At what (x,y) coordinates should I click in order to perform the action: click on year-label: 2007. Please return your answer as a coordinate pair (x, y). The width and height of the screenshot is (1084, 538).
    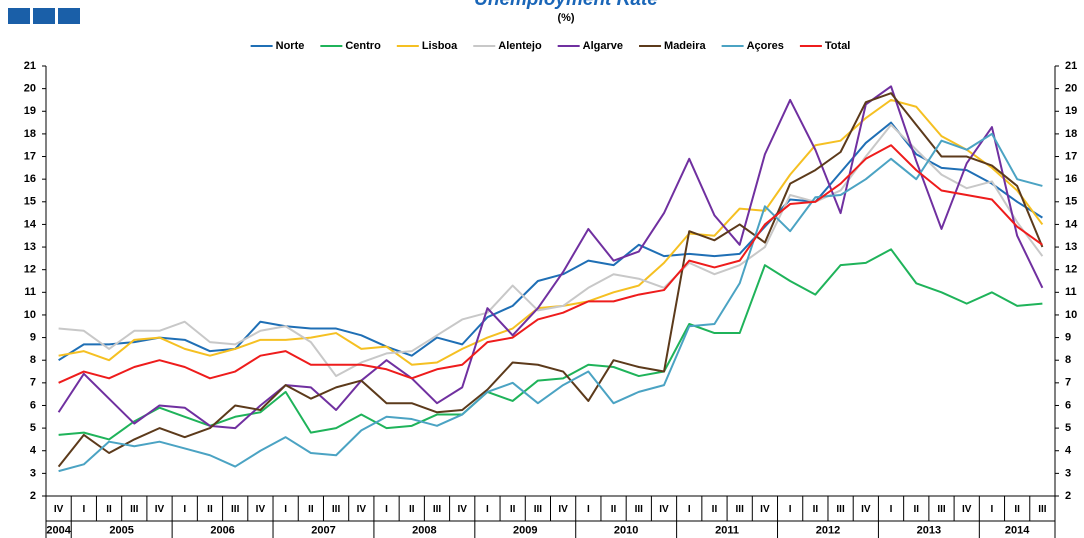
    Looking at the image, I should click on (323, 530).